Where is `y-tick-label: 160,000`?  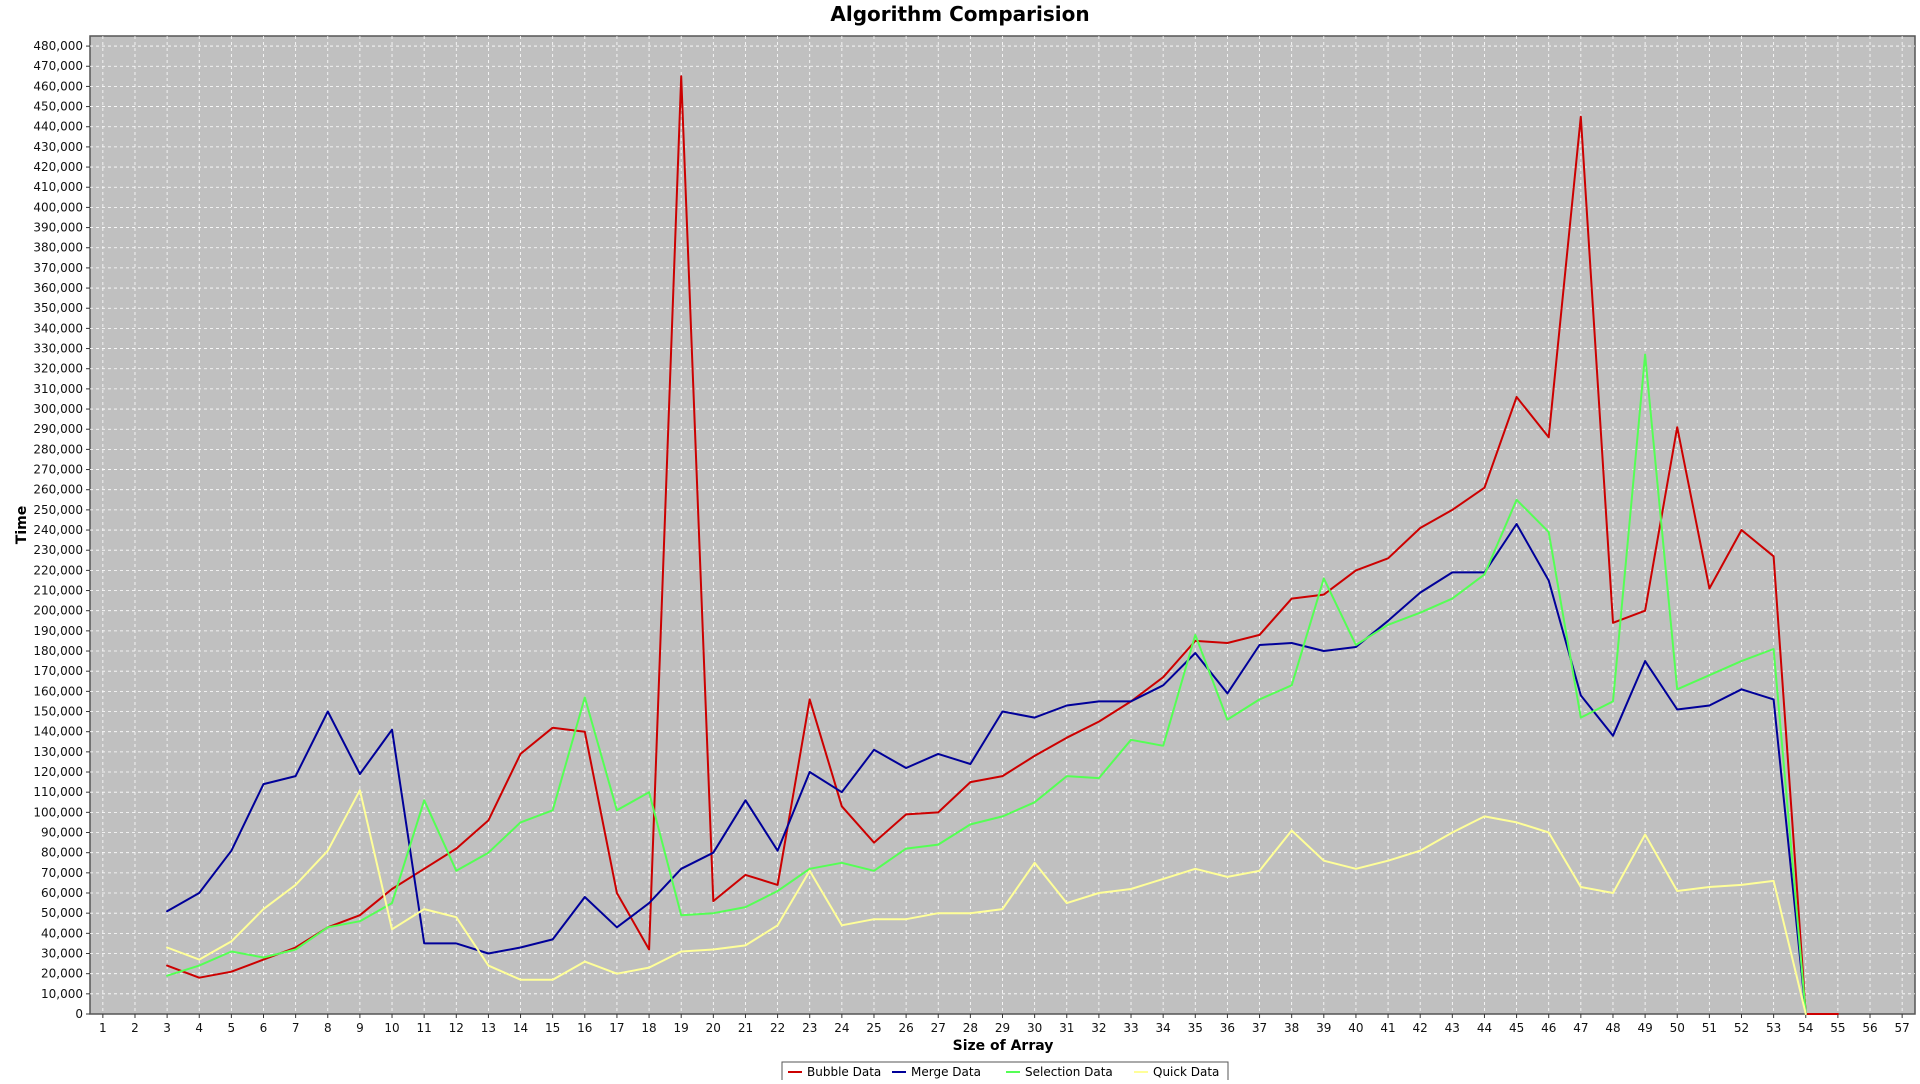 y-tick-label: 160,000 is located at coordinates (58, 691).